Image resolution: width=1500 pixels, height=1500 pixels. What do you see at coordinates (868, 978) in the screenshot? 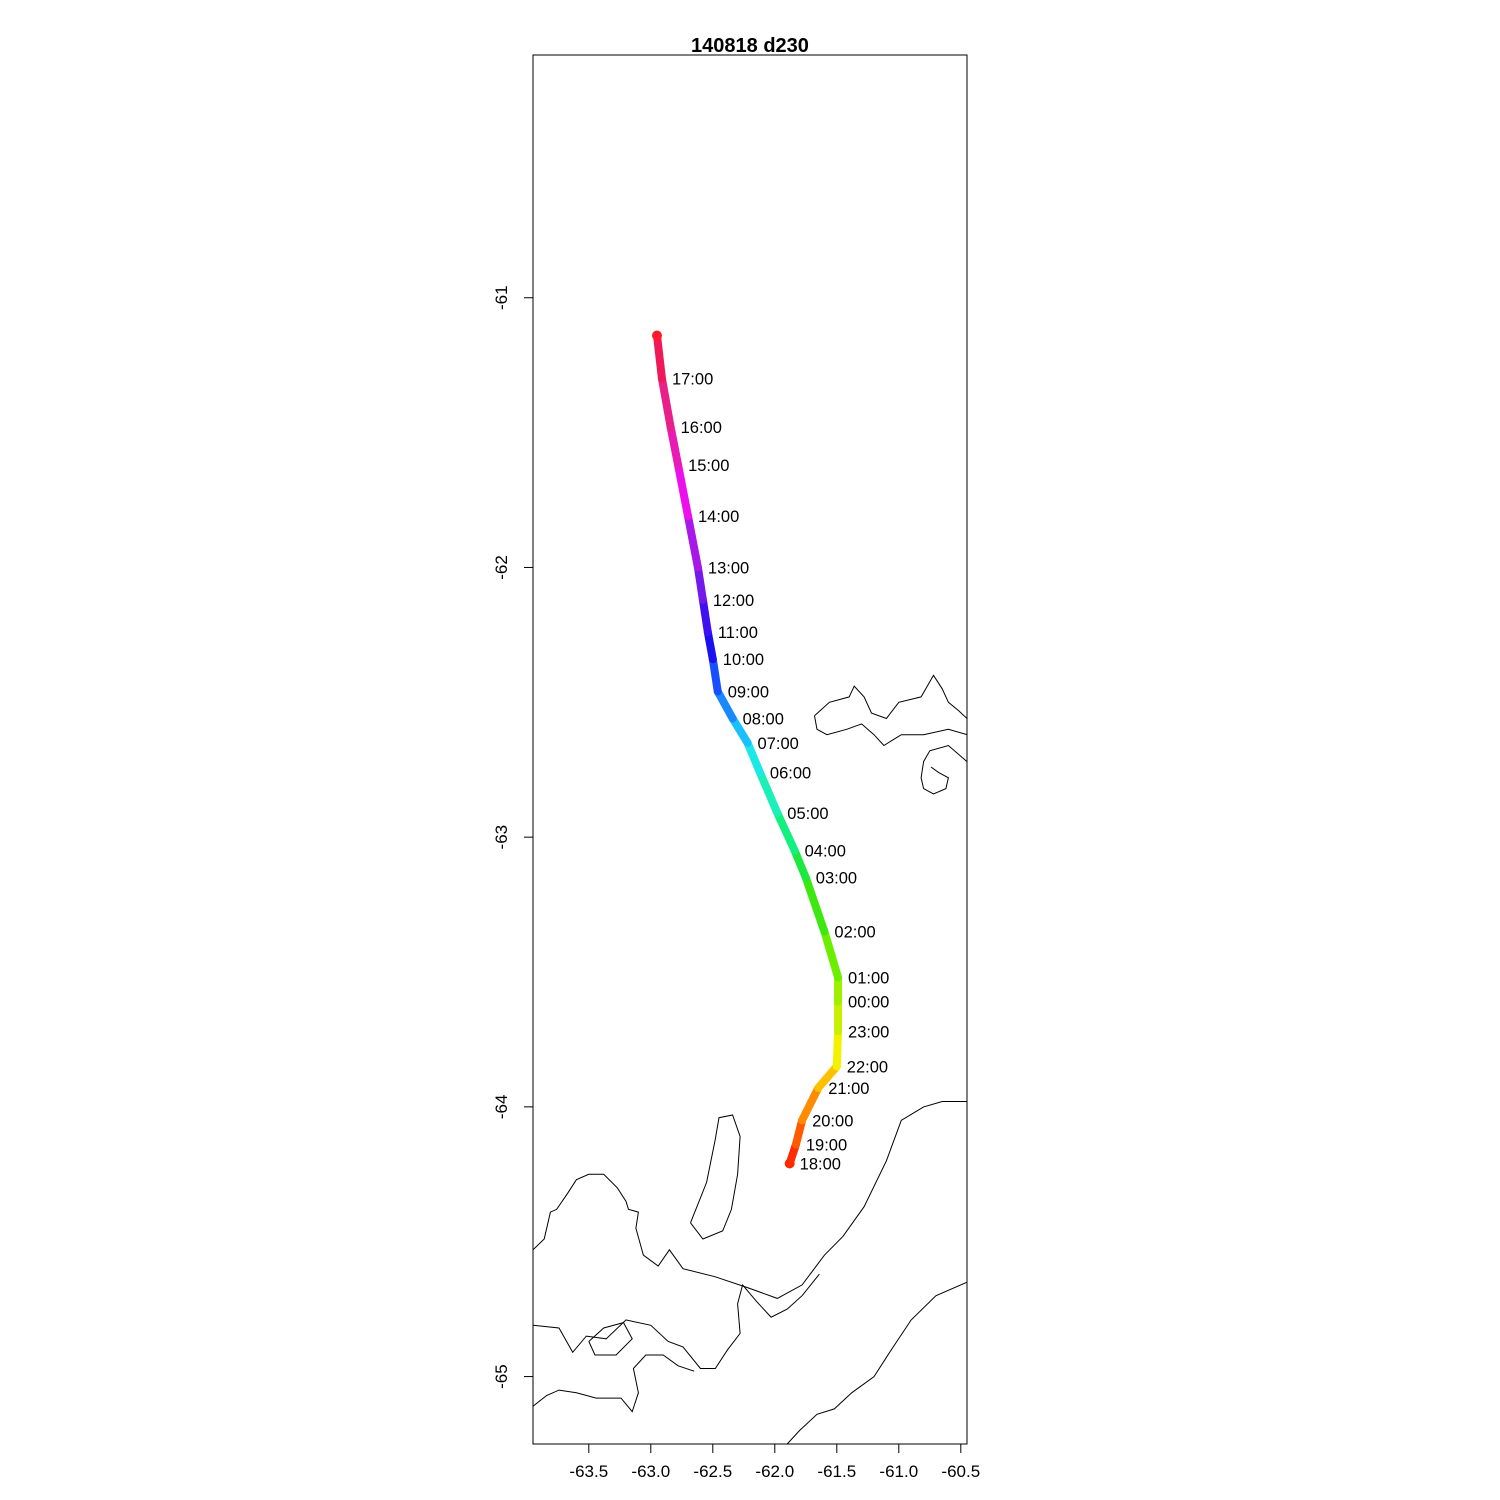
I see `hour-label: 01:00` at bounding box center [868, 978].